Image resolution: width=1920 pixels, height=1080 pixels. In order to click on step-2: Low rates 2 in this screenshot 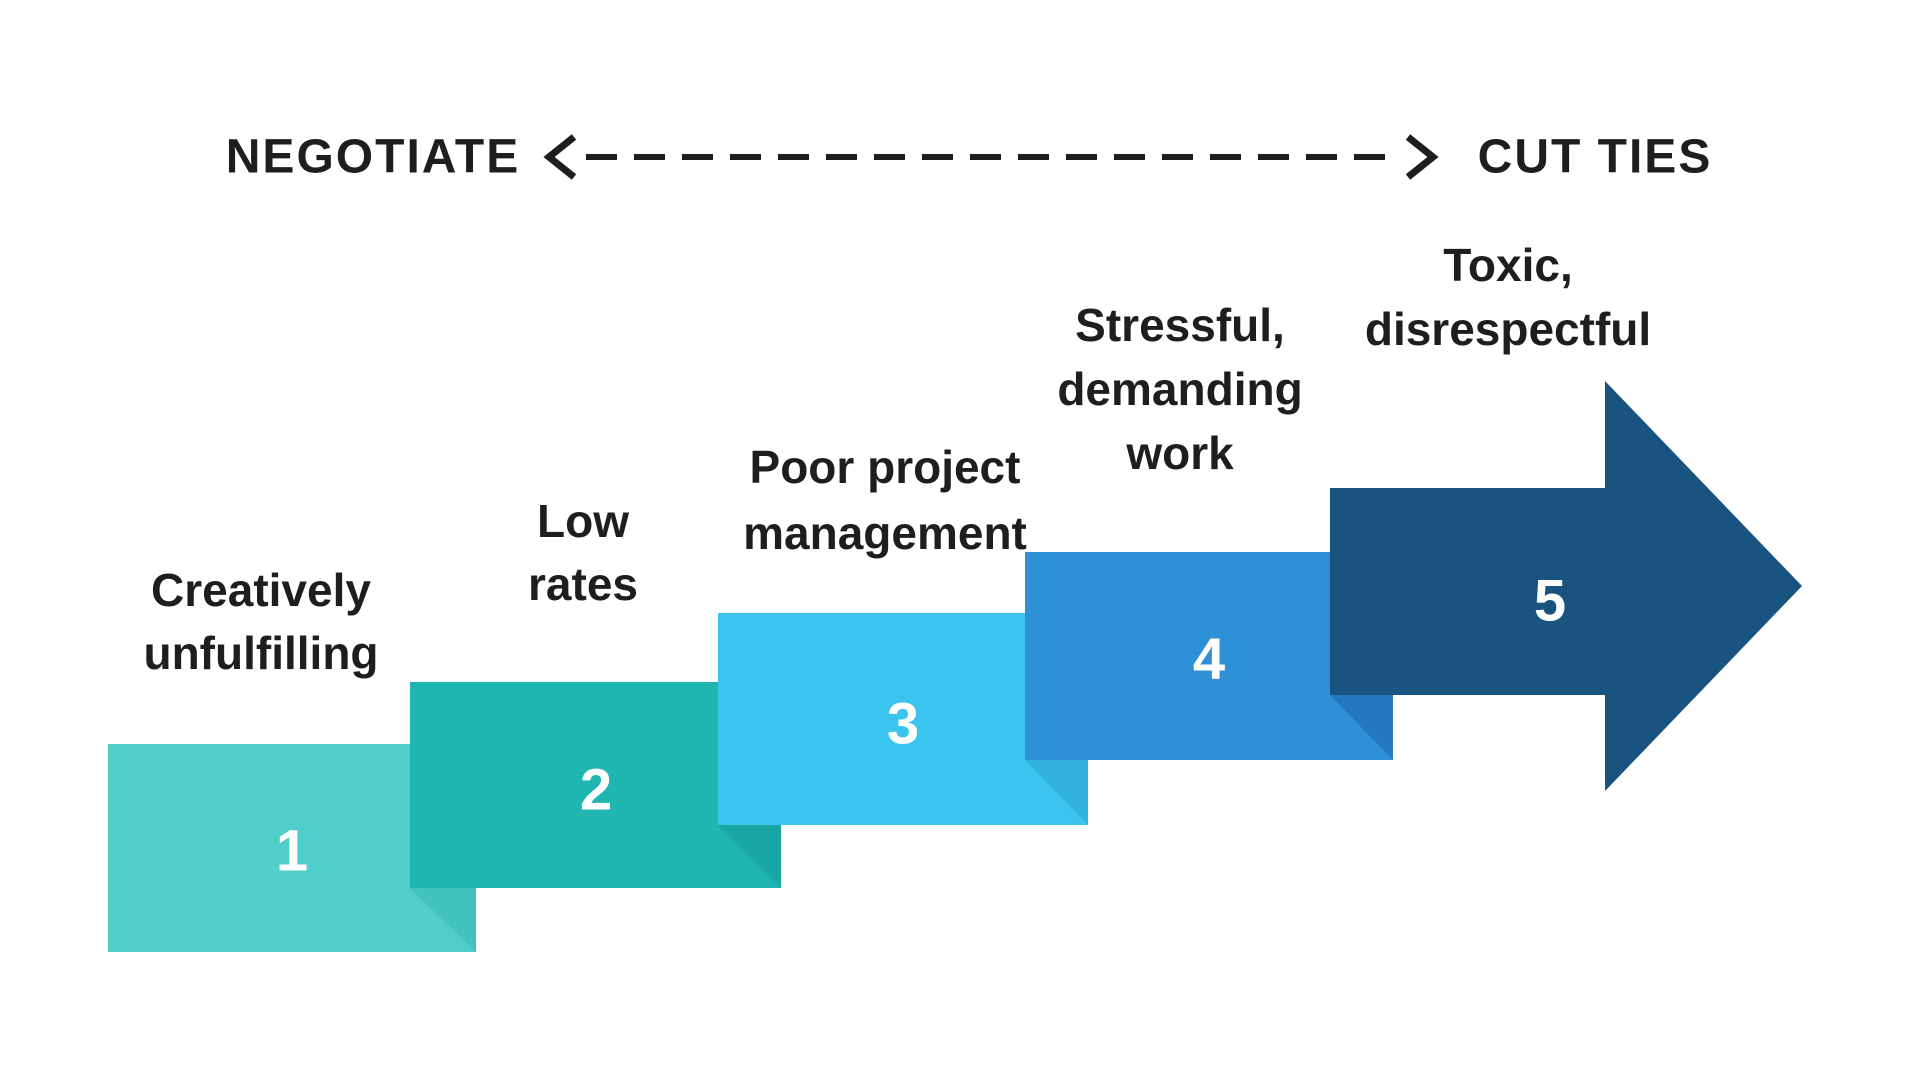, I will do `click(595, 691)`.